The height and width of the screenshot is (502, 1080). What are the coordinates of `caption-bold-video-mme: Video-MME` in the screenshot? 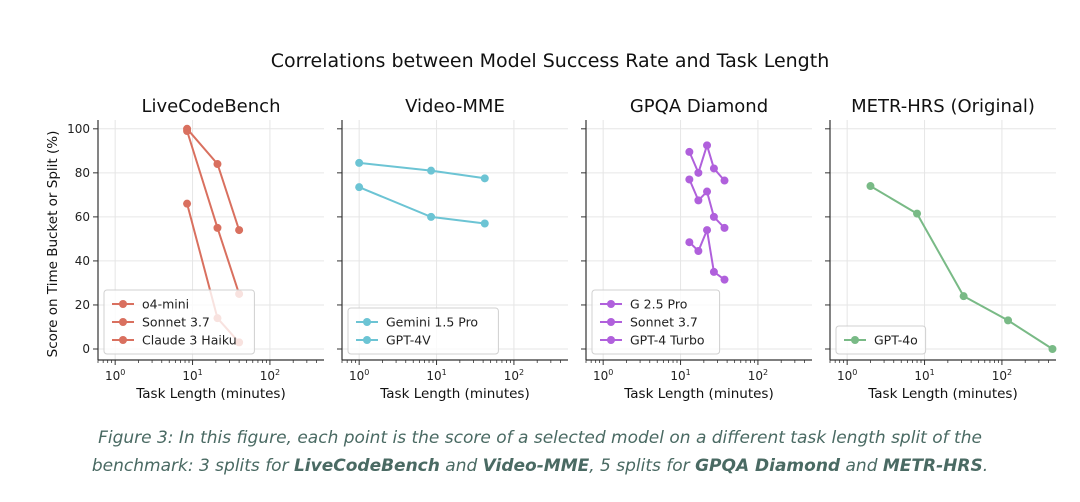 It's located at (536, 466).